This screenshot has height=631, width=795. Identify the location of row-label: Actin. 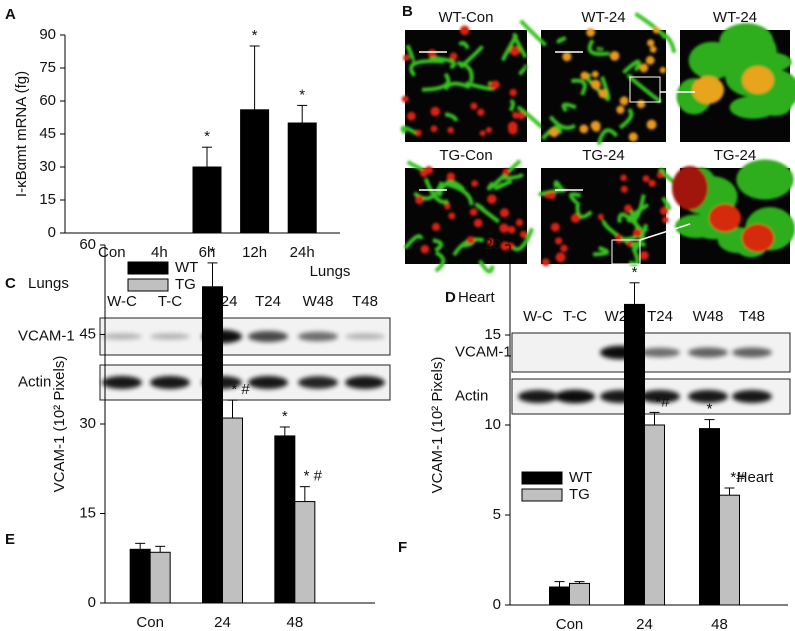
(471, 395).